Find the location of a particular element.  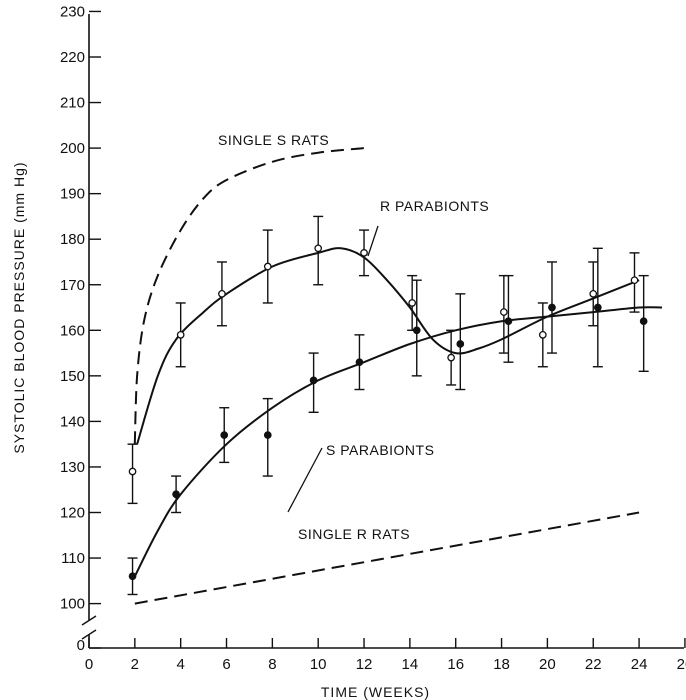

y-tick-label: 120 is located at coordinates (72, 513).